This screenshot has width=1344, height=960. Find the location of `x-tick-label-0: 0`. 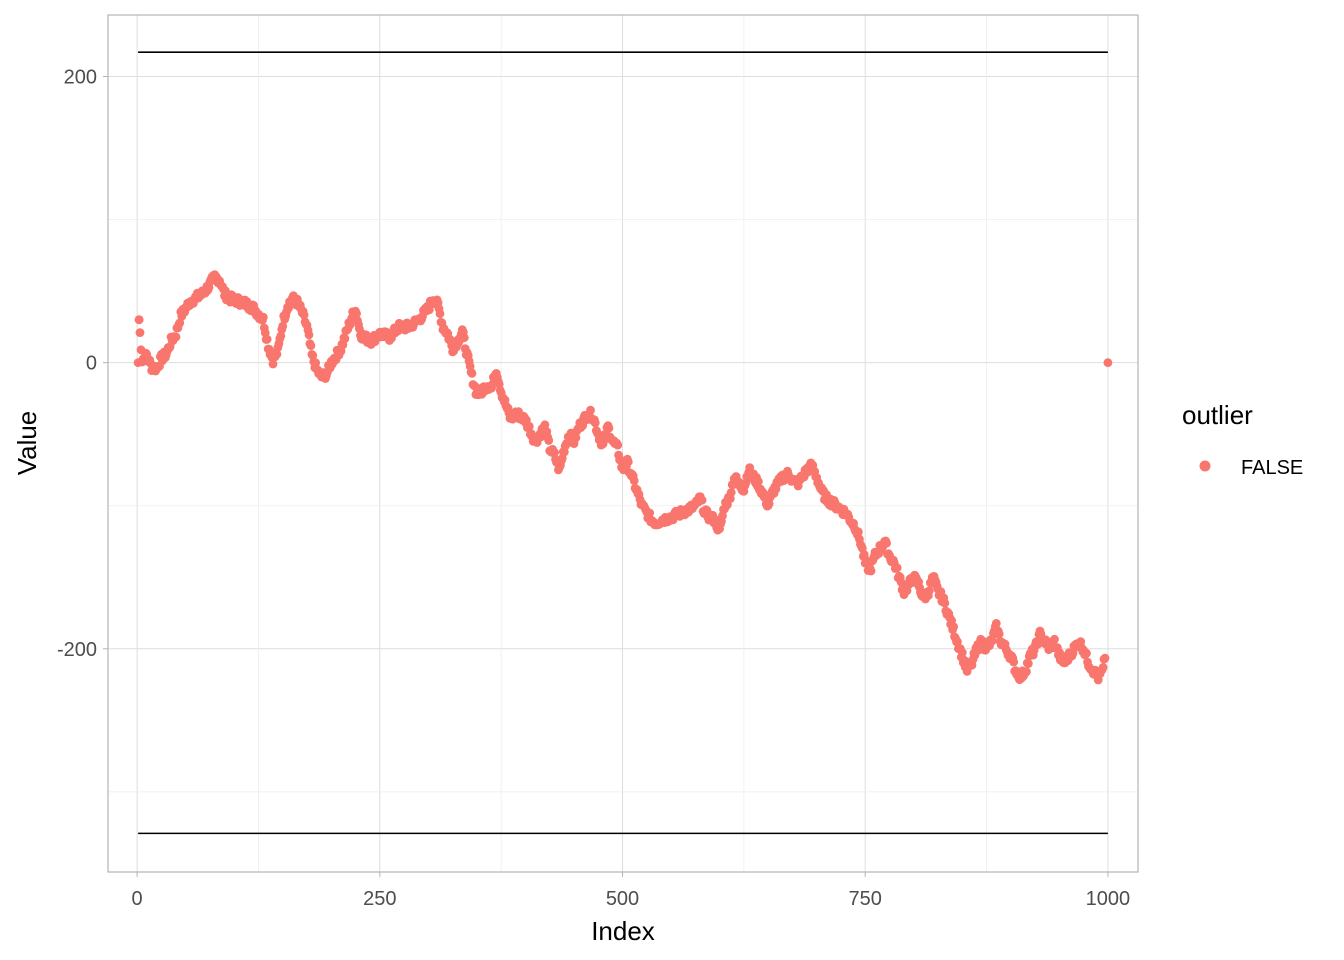

x-tick-label-0: 0 is located at coordinates (137, 899).